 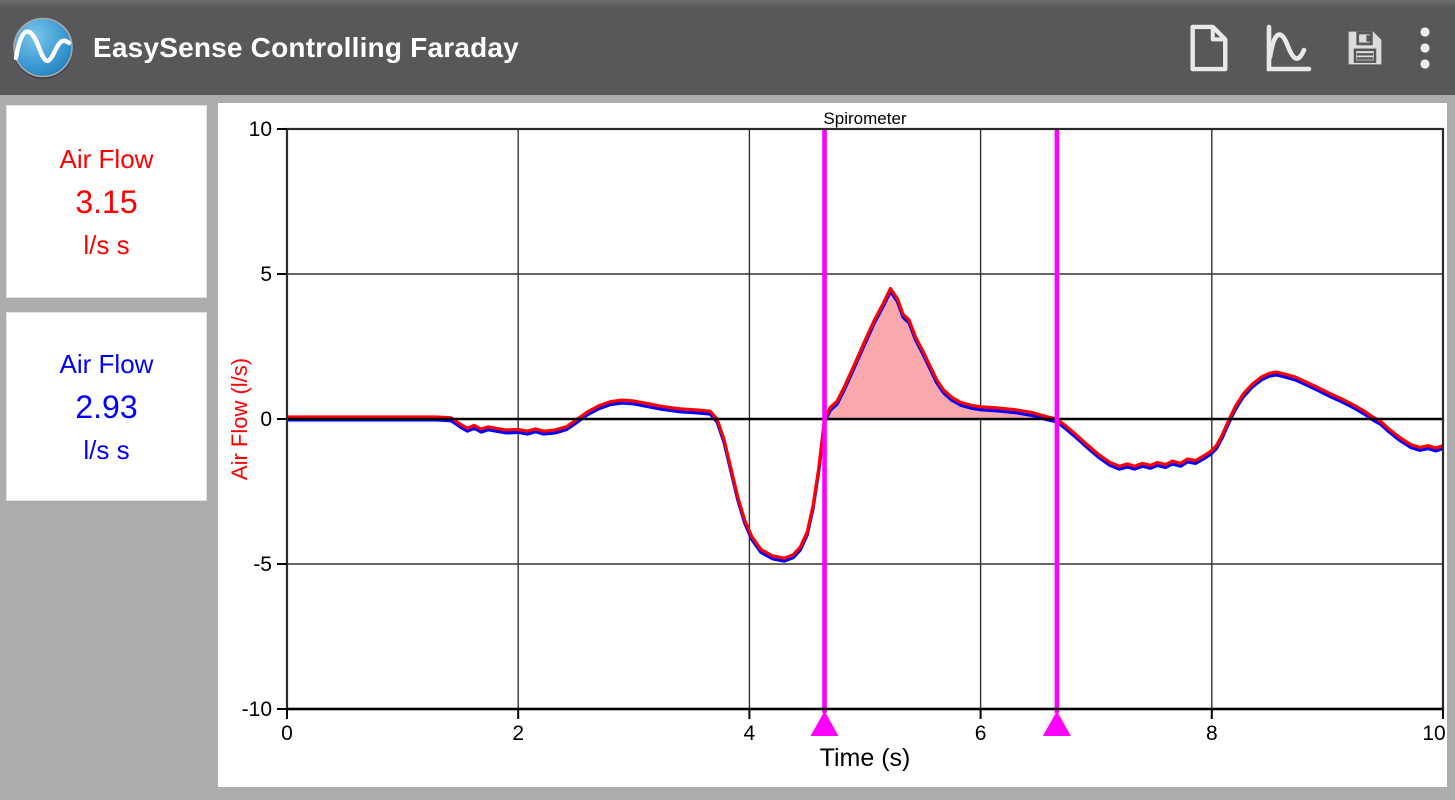 I want to click on integral-fill-area, so click(x=940, y=353).